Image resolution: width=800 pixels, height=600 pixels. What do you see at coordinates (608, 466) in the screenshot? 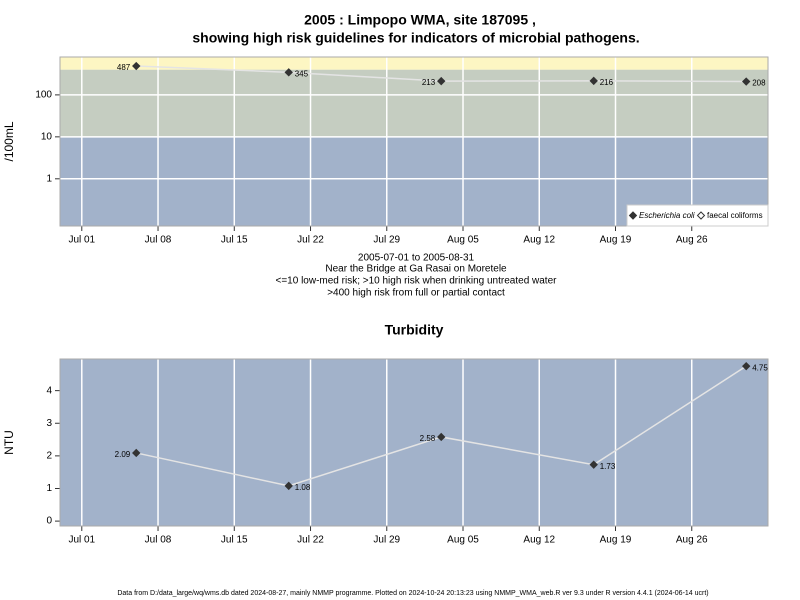
I see `data-label: 1.73` at bounding box center [608, 466].